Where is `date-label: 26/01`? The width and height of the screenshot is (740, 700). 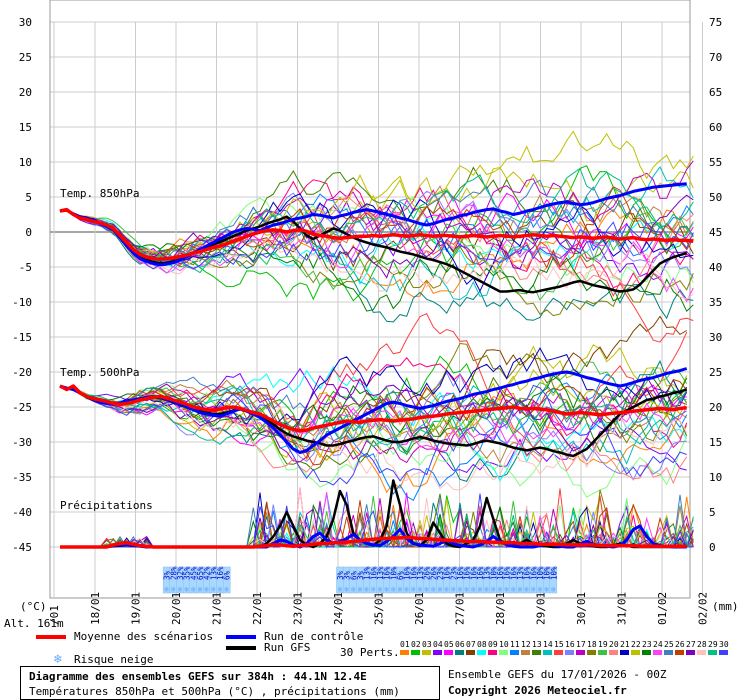
date-label: 26/01 is located at coordinates (419, 608).